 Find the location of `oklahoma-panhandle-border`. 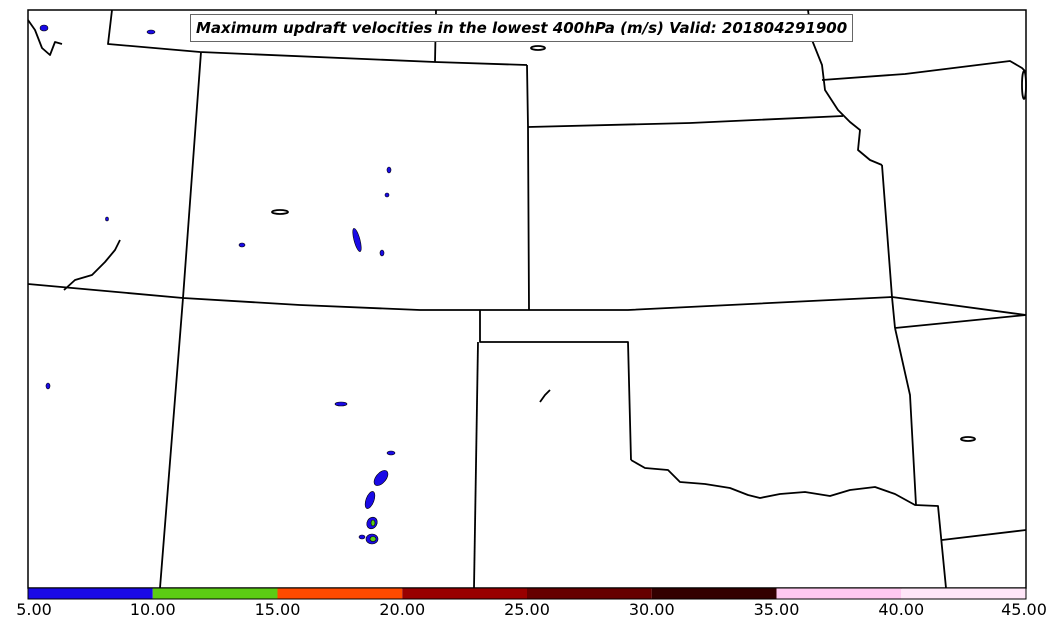

oklahoma-panhandle-border is located at coordinates (555, 385).